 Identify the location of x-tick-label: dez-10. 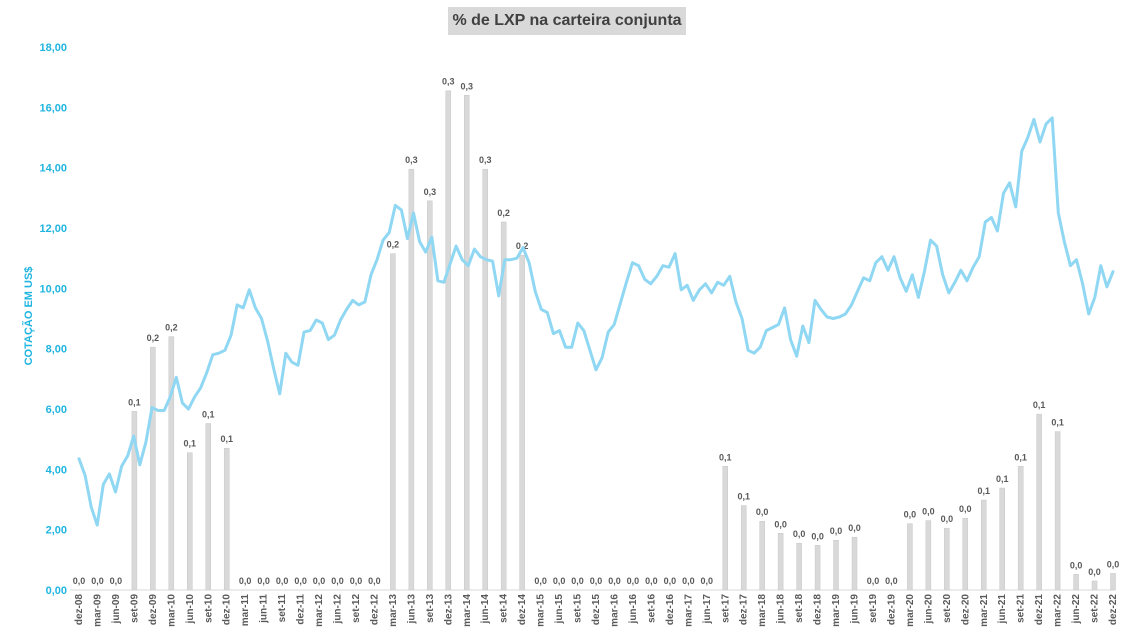
(227, 610).